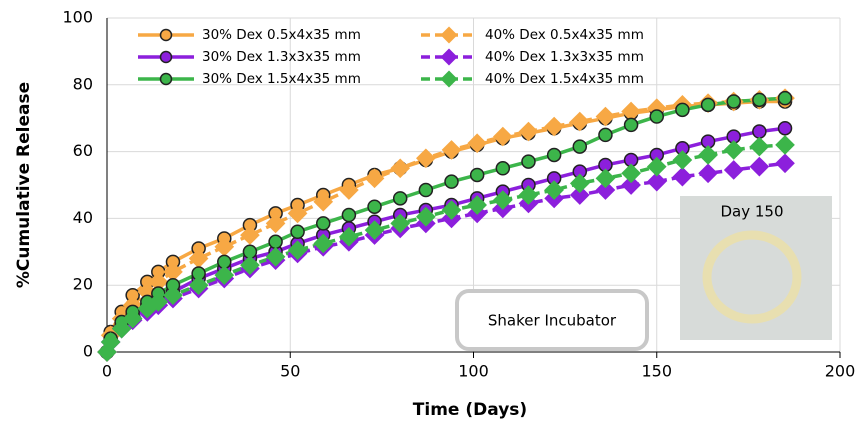 The width and height of the screenshot is (863, 425). What do you see at coordinates (83, 284) in the screenshot?
I see `y-tick-label: 20` at bounding box center [83, 284].